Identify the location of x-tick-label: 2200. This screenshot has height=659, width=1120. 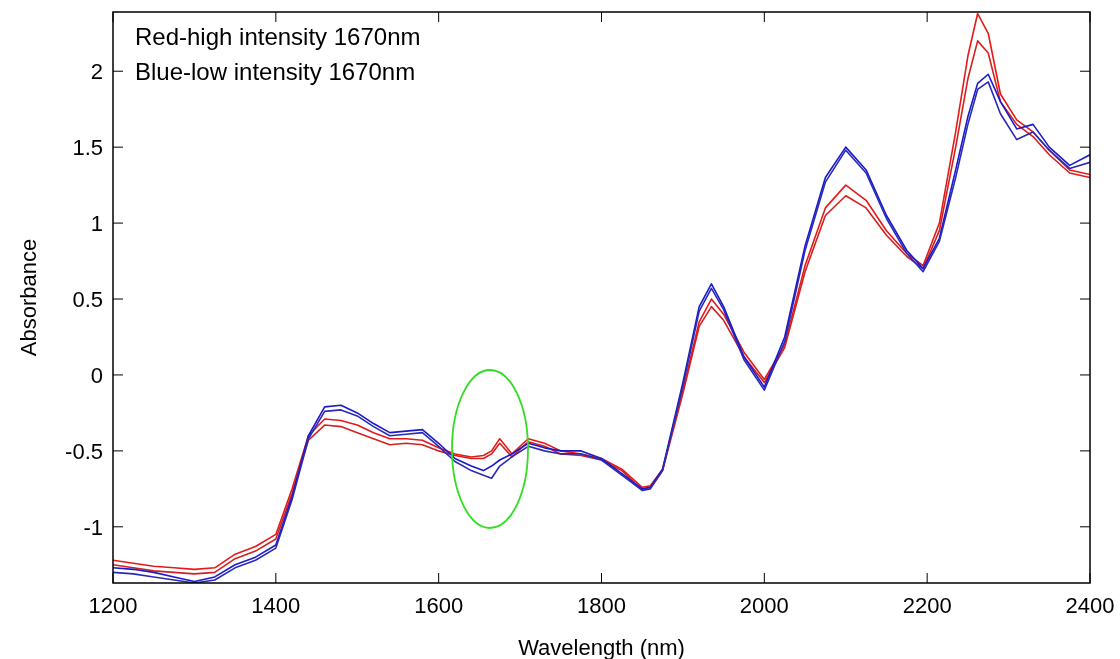
(927, 605).